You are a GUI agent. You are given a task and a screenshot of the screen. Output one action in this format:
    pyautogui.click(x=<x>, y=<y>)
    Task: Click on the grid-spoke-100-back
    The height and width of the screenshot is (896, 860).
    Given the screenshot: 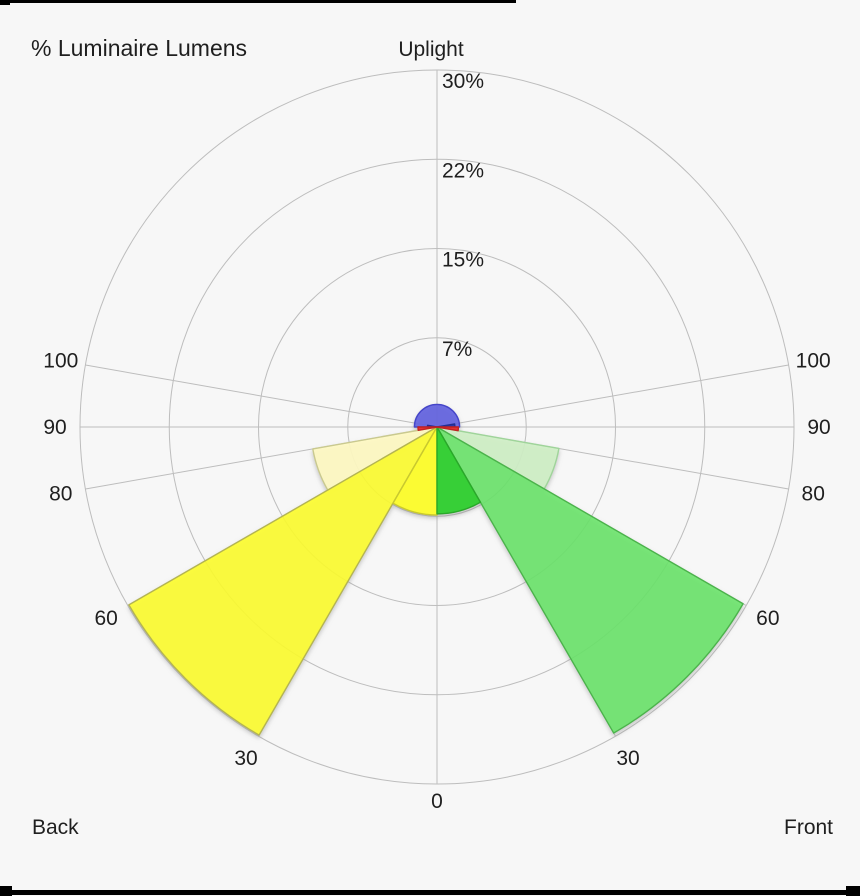 What is the action you would take?
    pyautogui.click(x=261, y=396)
    